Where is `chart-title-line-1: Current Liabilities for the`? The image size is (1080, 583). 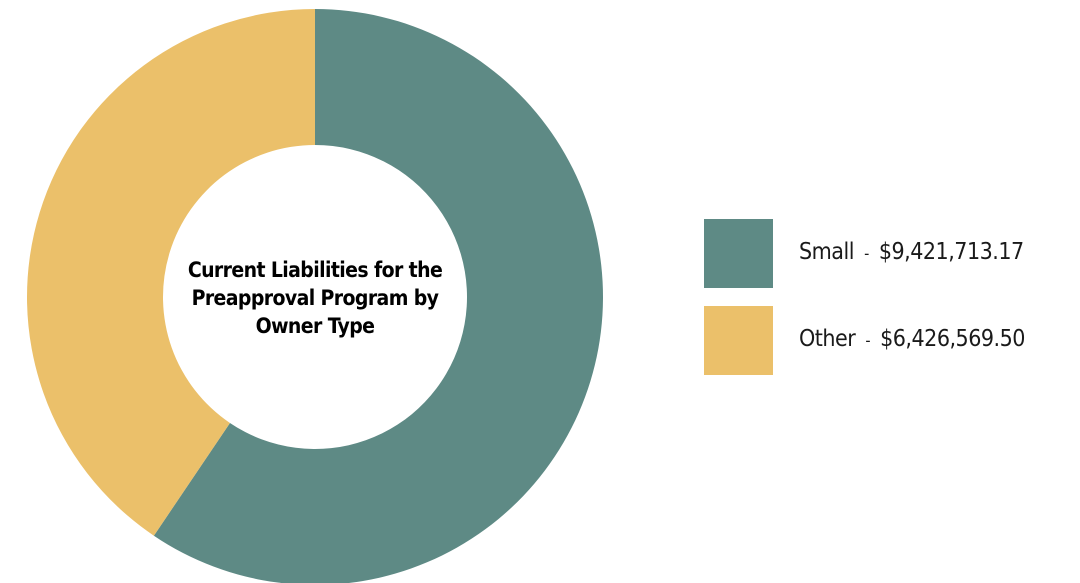
chart-title-line-1: Current Liabilities for the is located at coordinates (315, 270).